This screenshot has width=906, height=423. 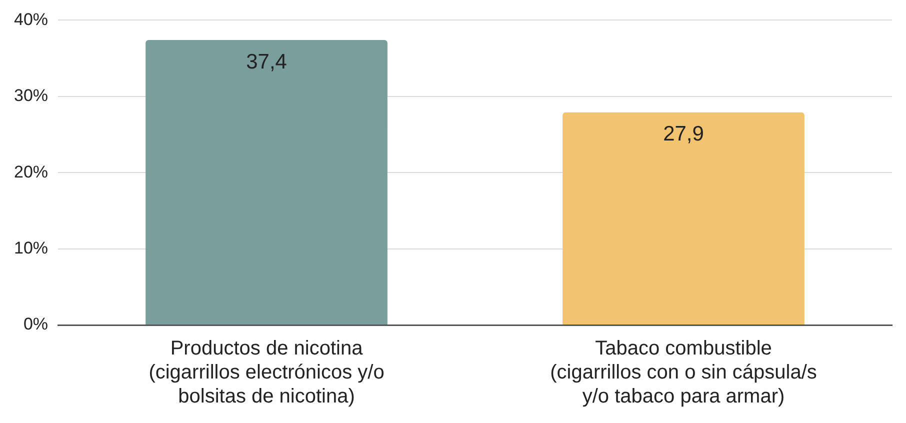 I want to click on data-label: 27,9, so click(x=683, y=134).